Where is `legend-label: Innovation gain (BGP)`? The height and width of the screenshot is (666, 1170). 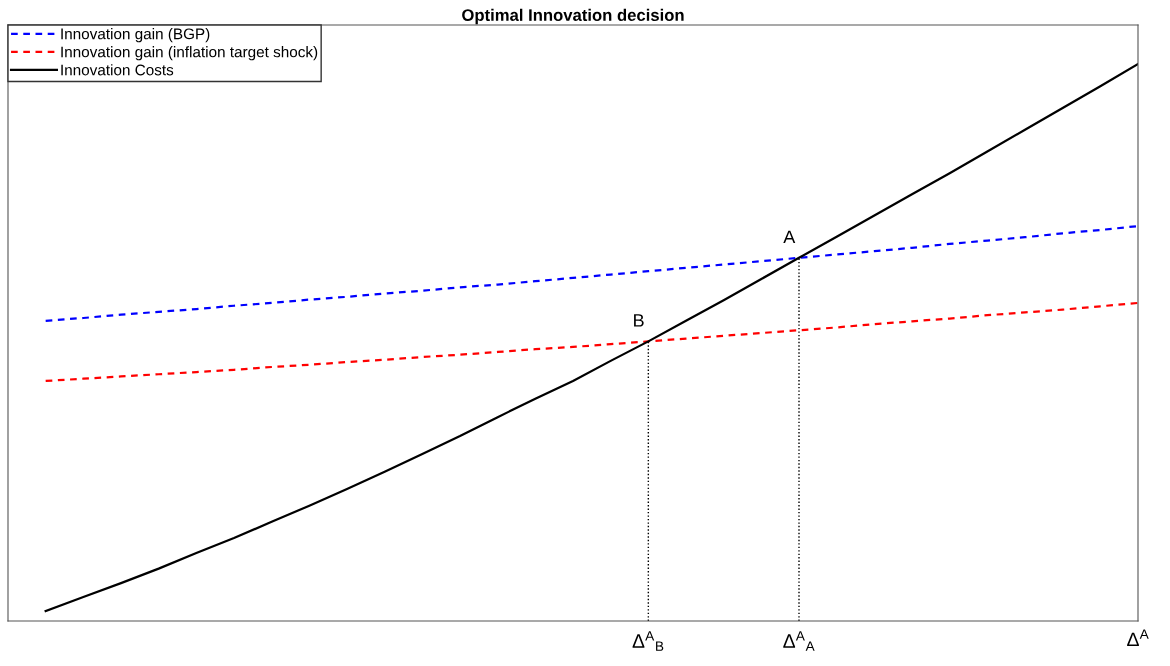 legend-label: Innovation gain (BGP) is located at coordinates (135, 35).